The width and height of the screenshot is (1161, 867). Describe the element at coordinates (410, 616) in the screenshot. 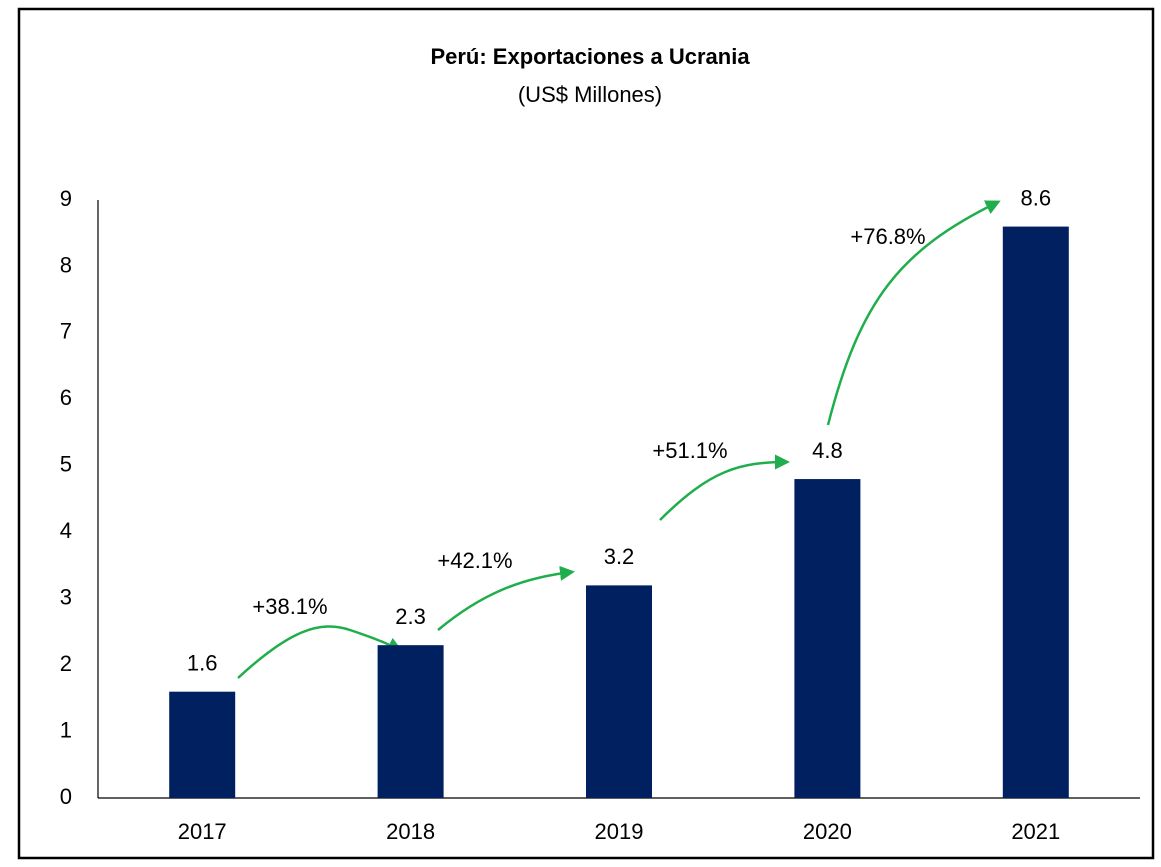

I see `data-label: 2.3` at that location.